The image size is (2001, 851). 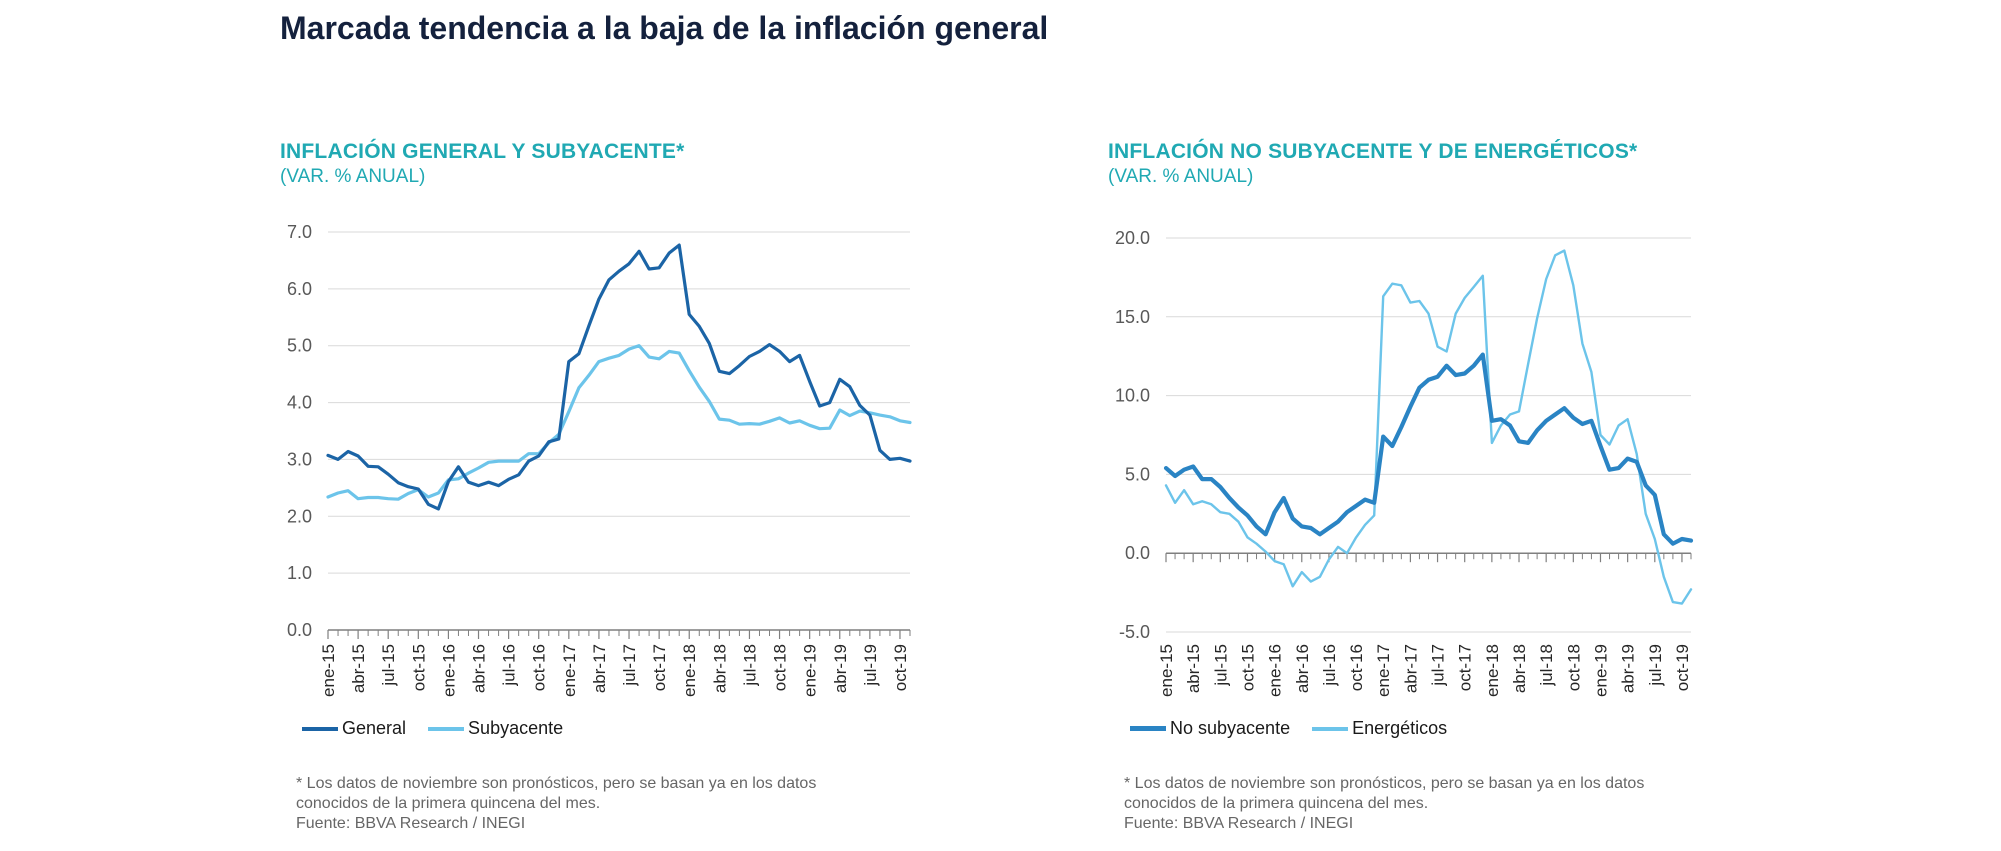 I want to click on y-tick-label: 15.0, so click(x=1132, y=317).